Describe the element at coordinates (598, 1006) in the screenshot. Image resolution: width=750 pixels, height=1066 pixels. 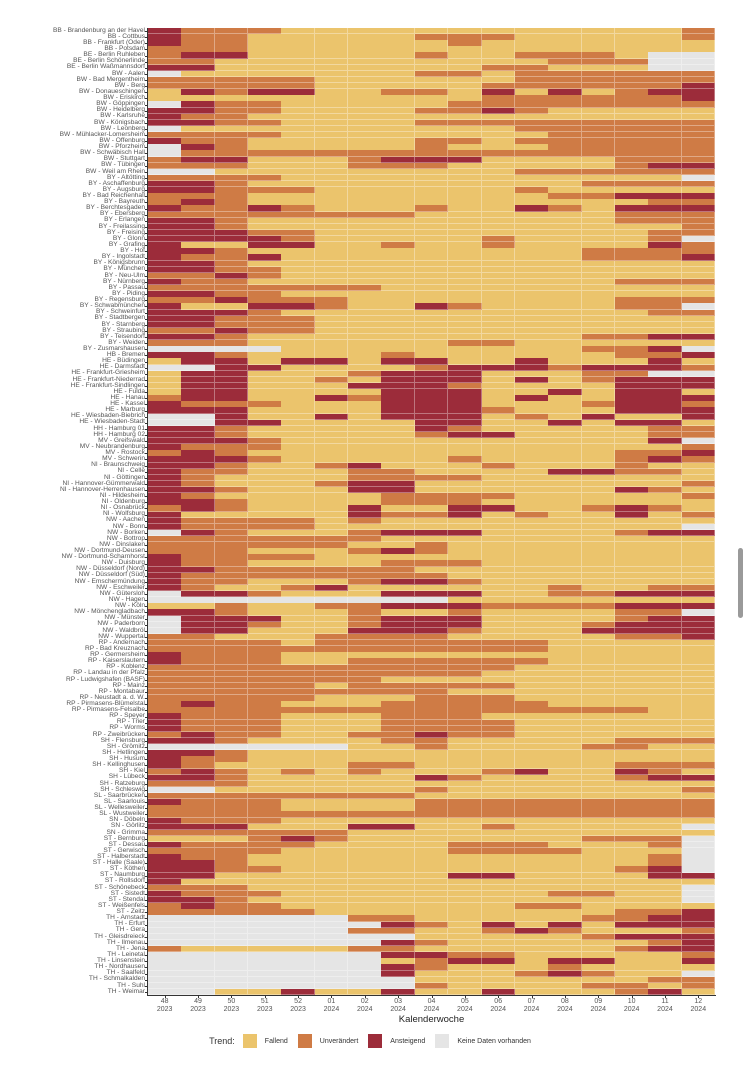
I see `x-tick-label: 09 2024` at that location.